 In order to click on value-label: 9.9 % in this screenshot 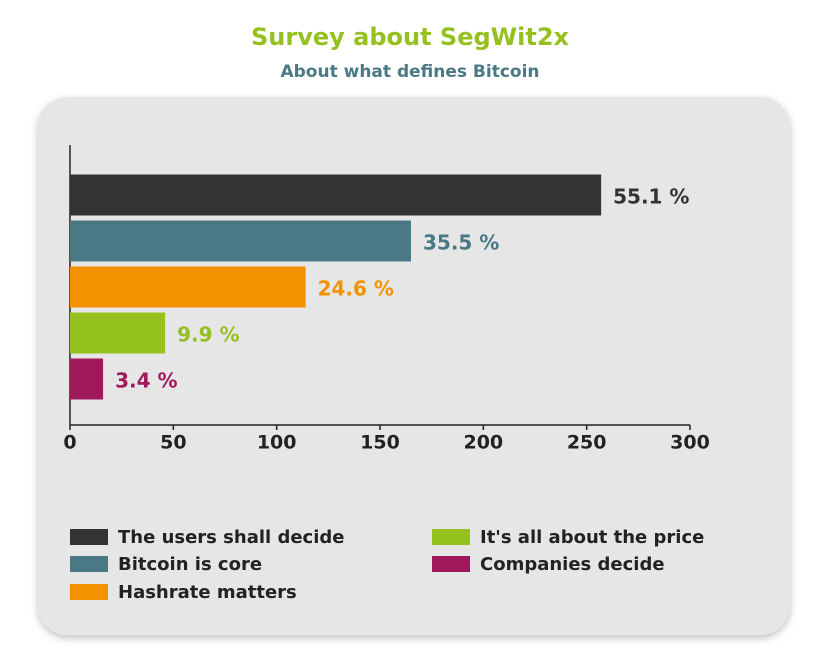, I will do `click(208, 335)`.